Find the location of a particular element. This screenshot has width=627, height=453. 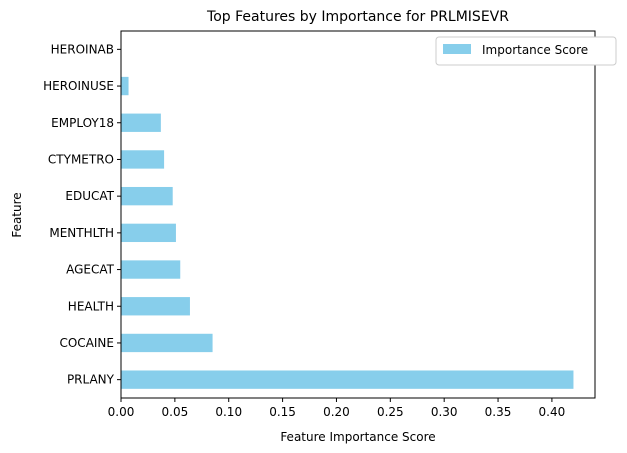

legend-box is located at coordinates (526, 51).